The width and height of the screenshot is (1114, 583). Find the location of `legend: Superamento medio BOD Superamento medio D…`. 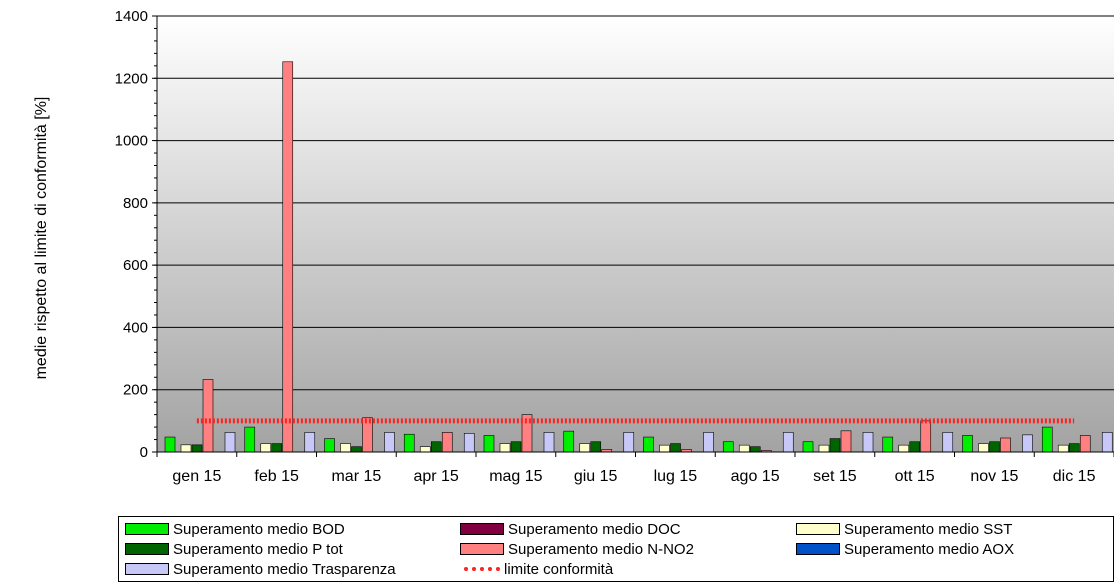

legend: Superamento medio BOD Superamento medio D… is located at coordinates (616, 549).